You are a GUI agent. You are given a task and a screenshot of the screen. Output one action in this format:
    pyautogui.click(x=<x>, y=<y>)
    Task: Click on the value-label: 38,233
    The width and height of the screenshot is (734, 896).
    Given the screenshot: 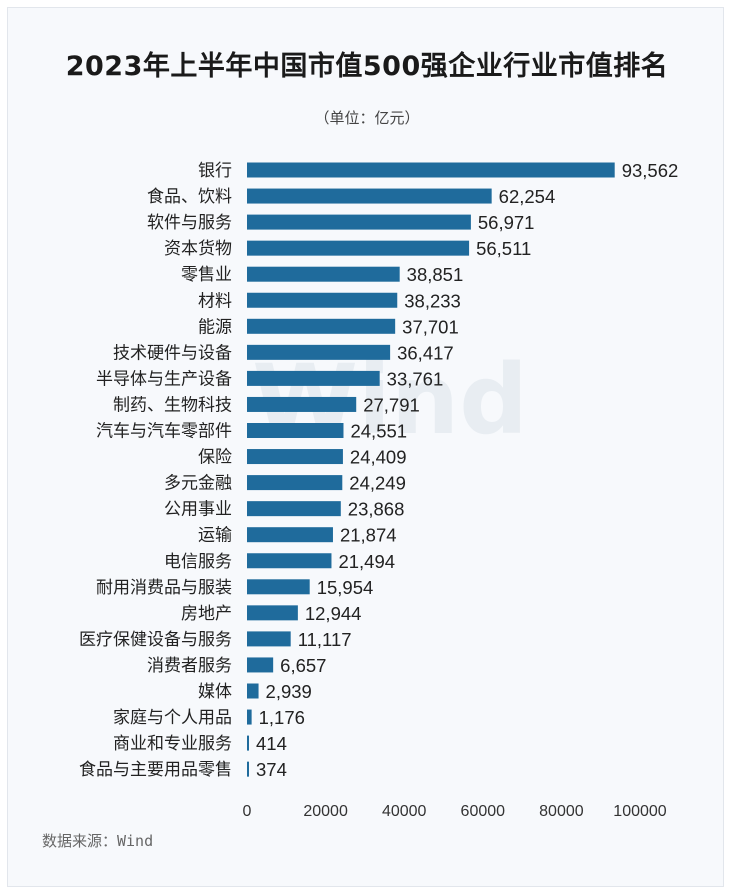 What is the action you would take?
    pyautogui.click(x=432, y=300)
    